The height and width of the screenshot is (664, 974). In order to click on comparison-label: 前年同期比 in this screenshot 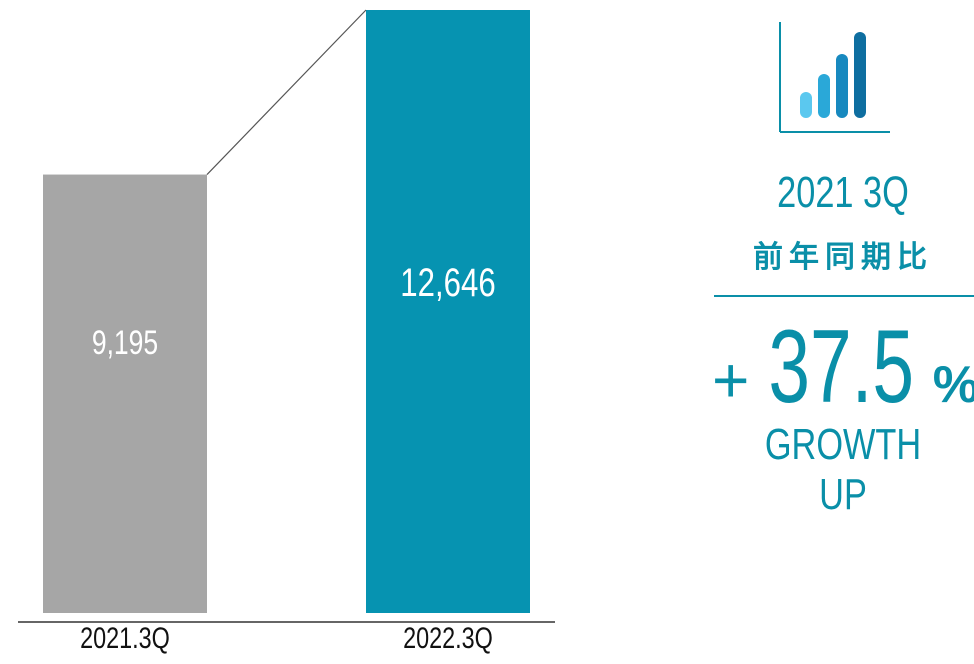, I will do `click(843, 257)`.